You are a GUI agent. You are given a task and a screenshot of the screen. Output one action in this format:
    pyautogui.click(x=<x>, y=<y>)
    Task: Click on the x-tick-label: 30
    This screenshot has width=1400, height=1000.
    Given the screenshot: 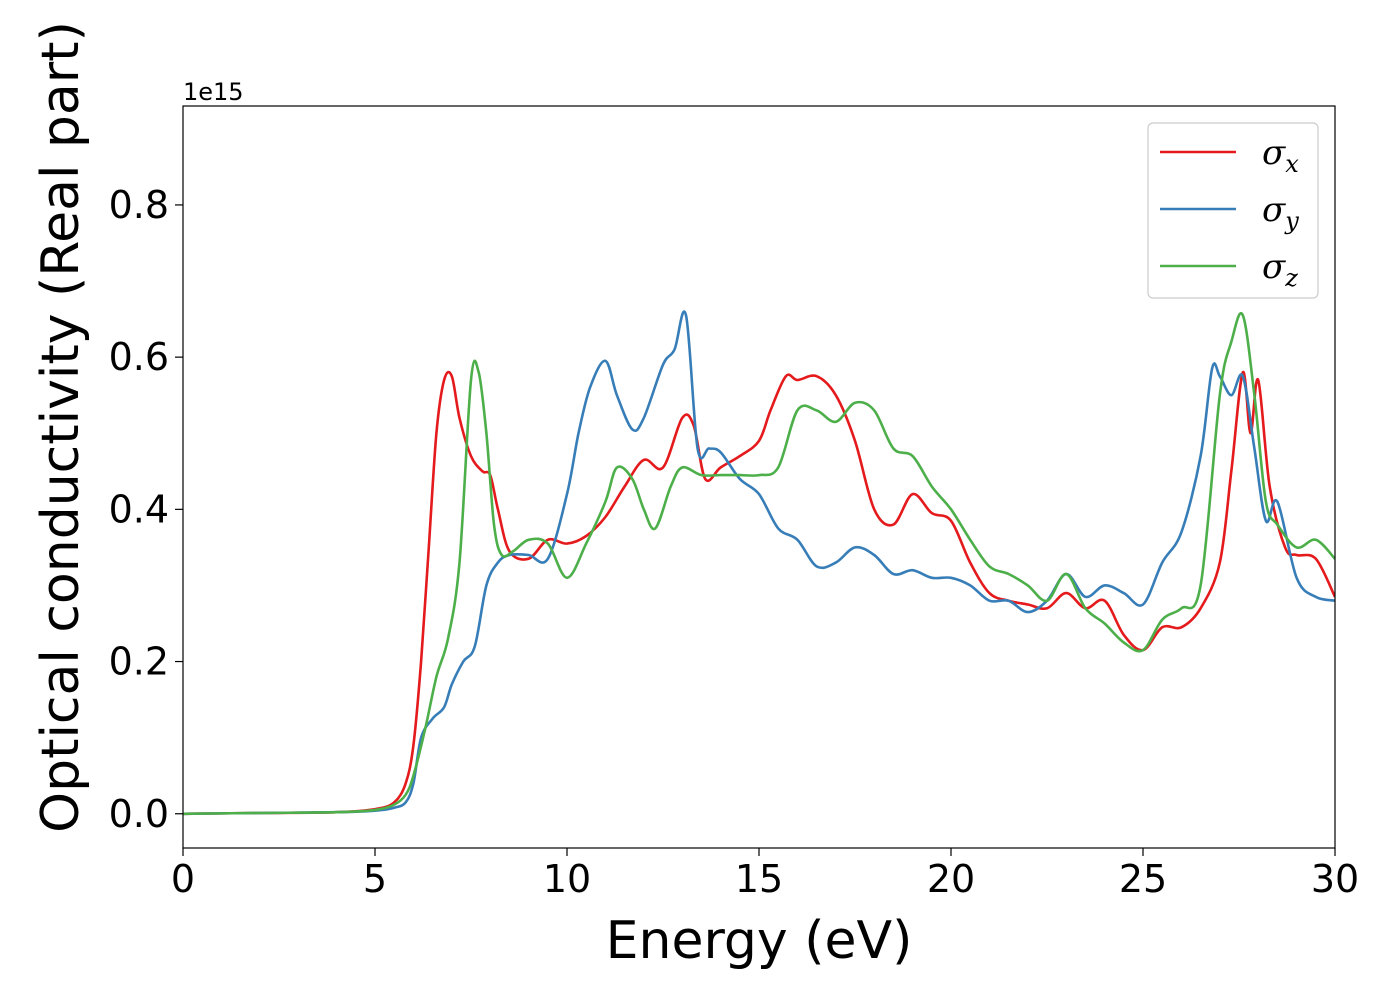 What is the action you would take?
    pyautogui.click(x=1335, y=879)
    